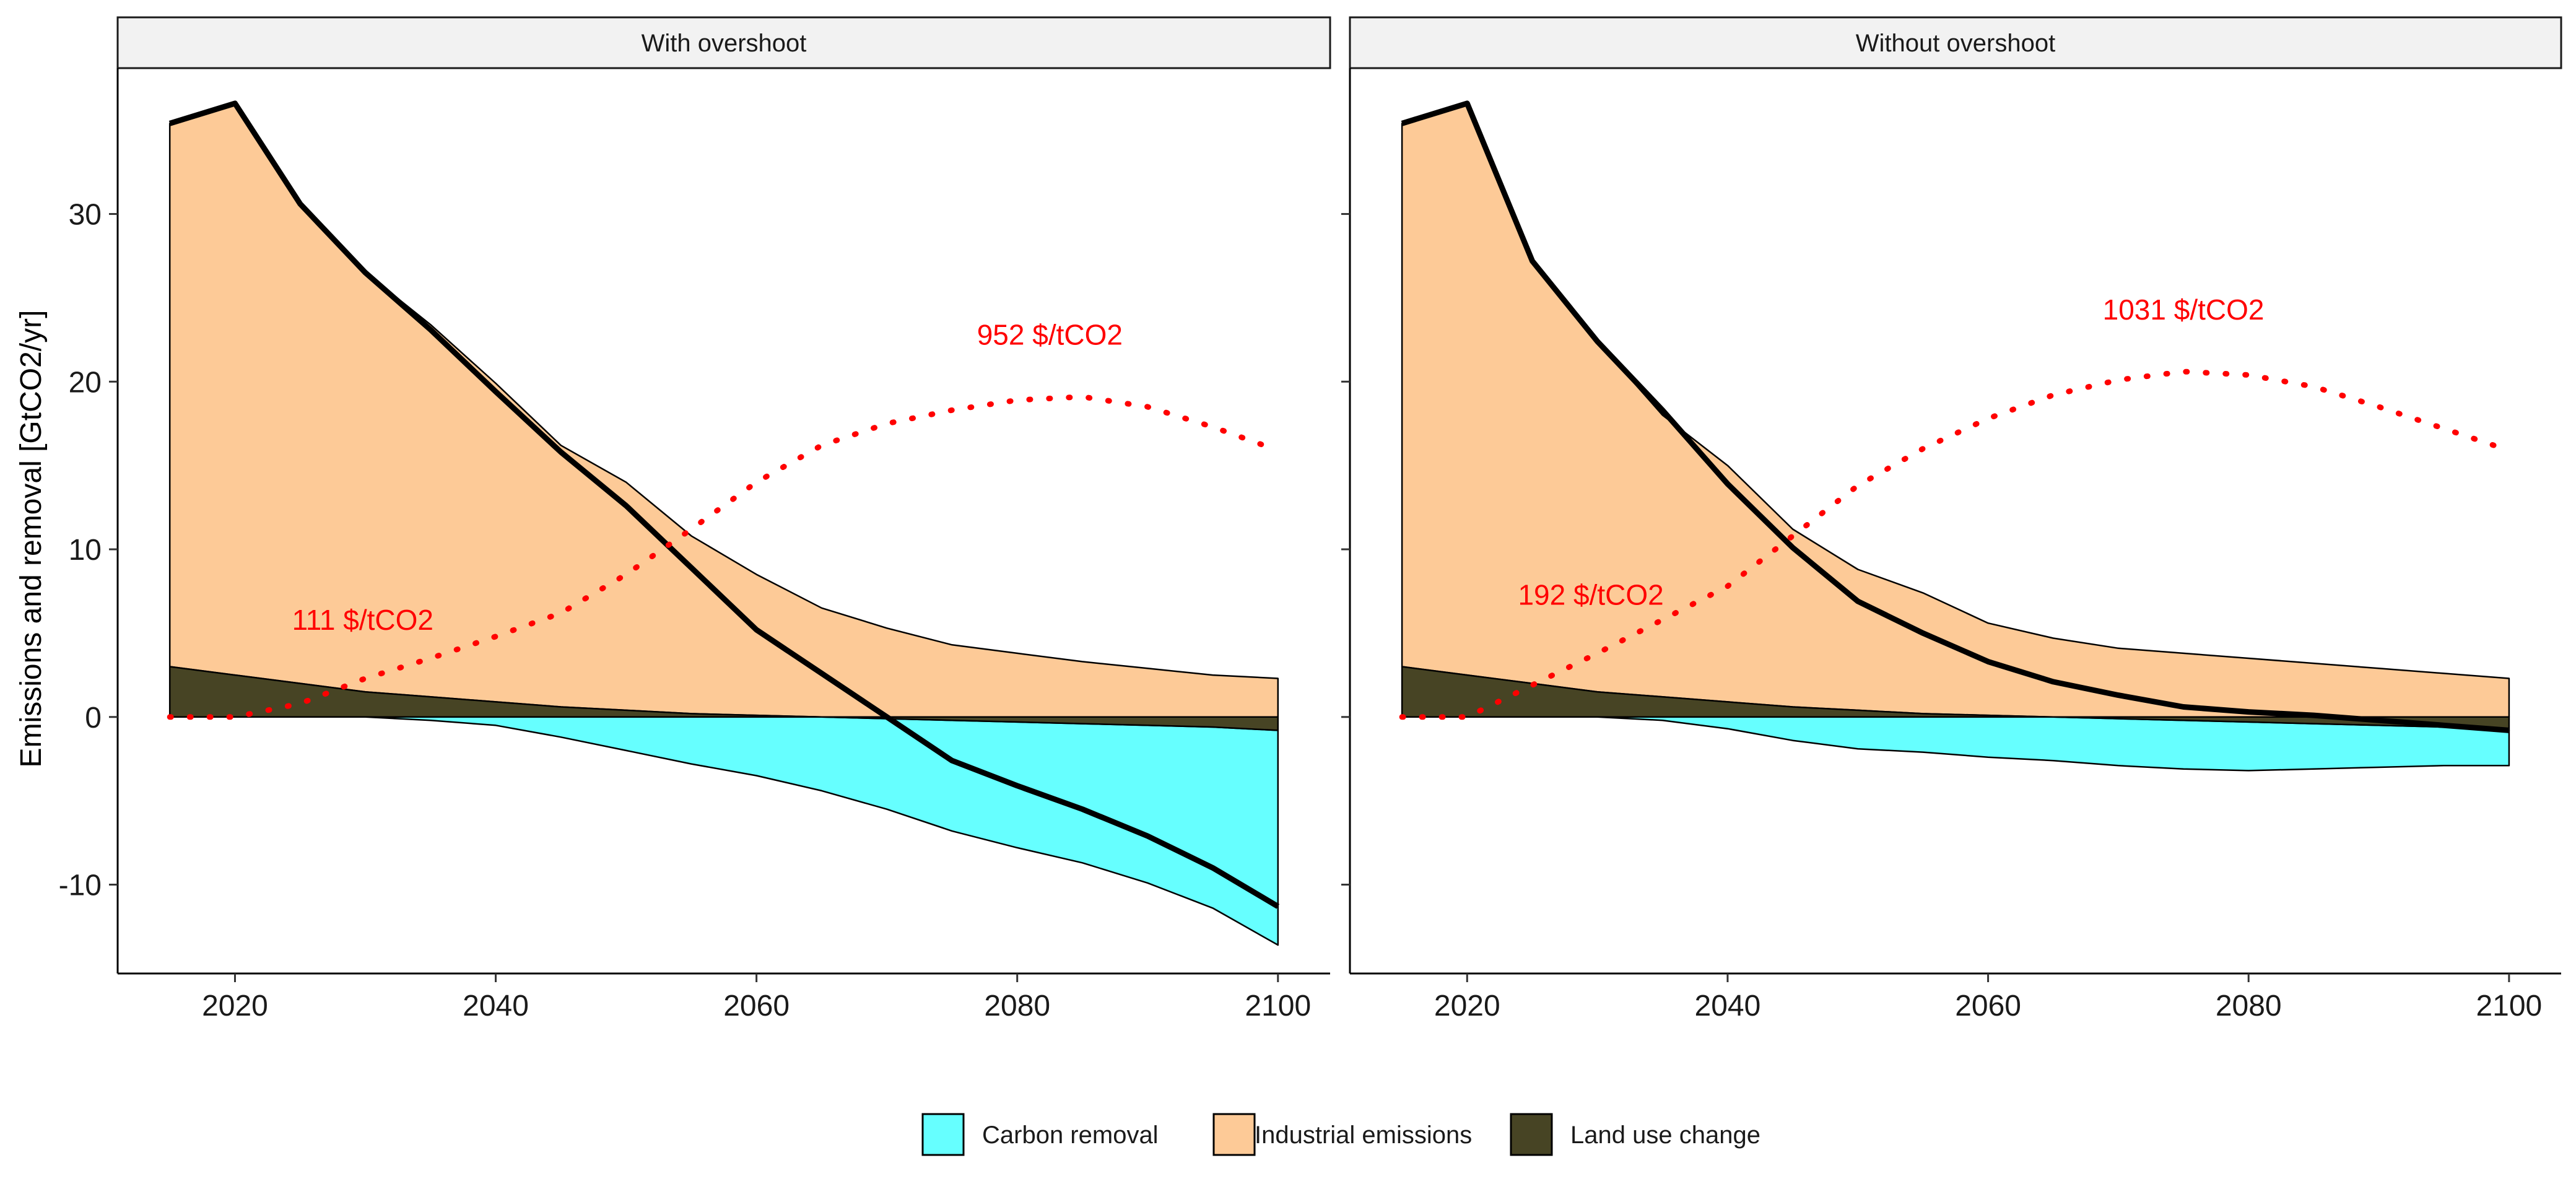 The width and height of the screenshot is (2576, 1189). Describe the element at coordinates (1467, 1006) in the screenshot. I see `x-tick-label-without-overshoot-2020: 2020` at that location.